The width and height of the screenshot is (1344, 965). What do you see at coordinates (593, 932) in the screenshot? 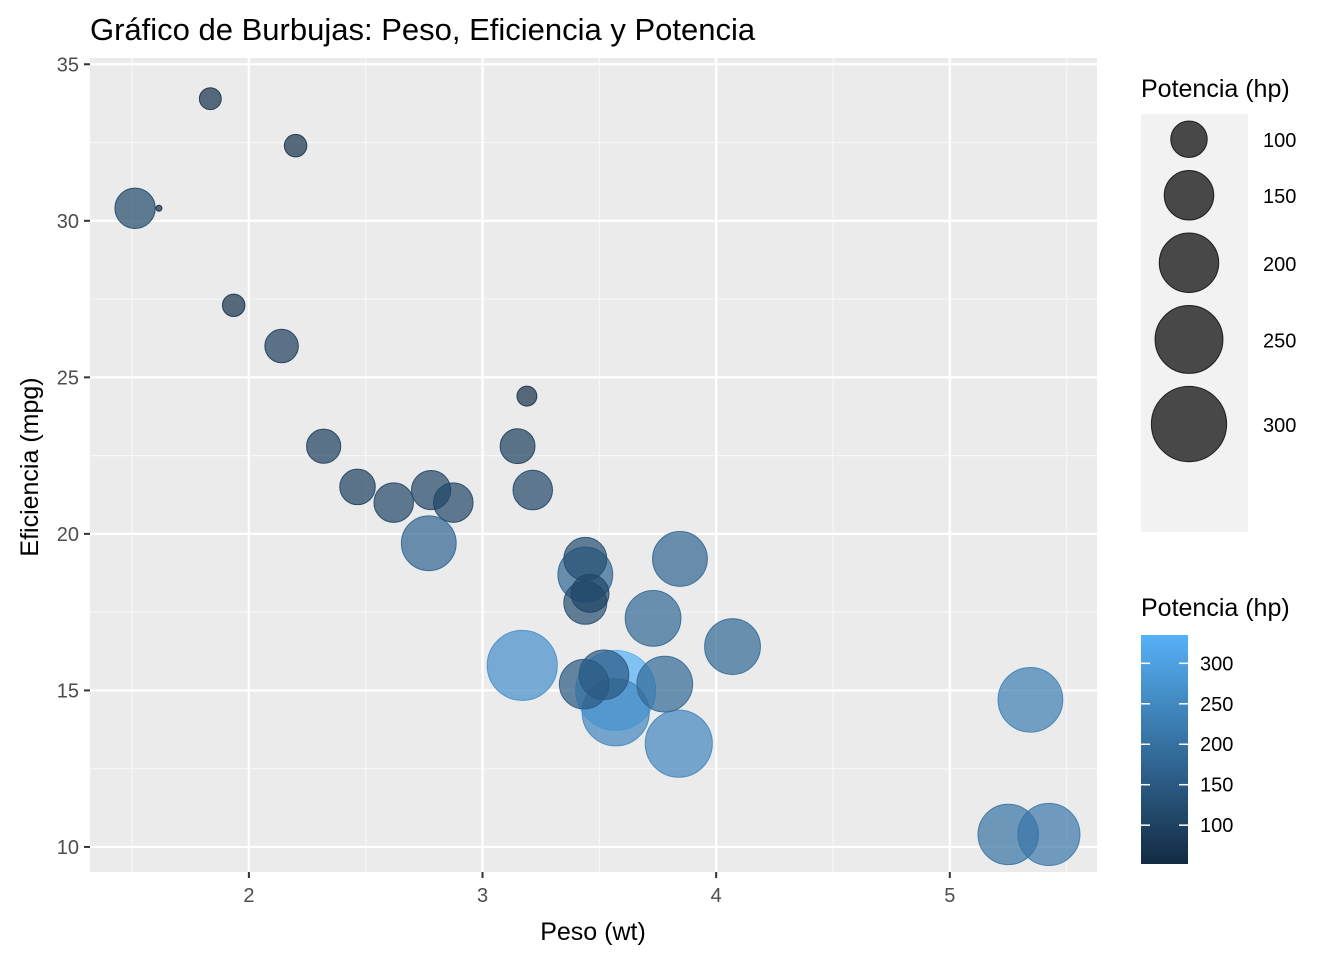
I see `x-axis-label: Peso (wt)` at bounding box center [593, 932].